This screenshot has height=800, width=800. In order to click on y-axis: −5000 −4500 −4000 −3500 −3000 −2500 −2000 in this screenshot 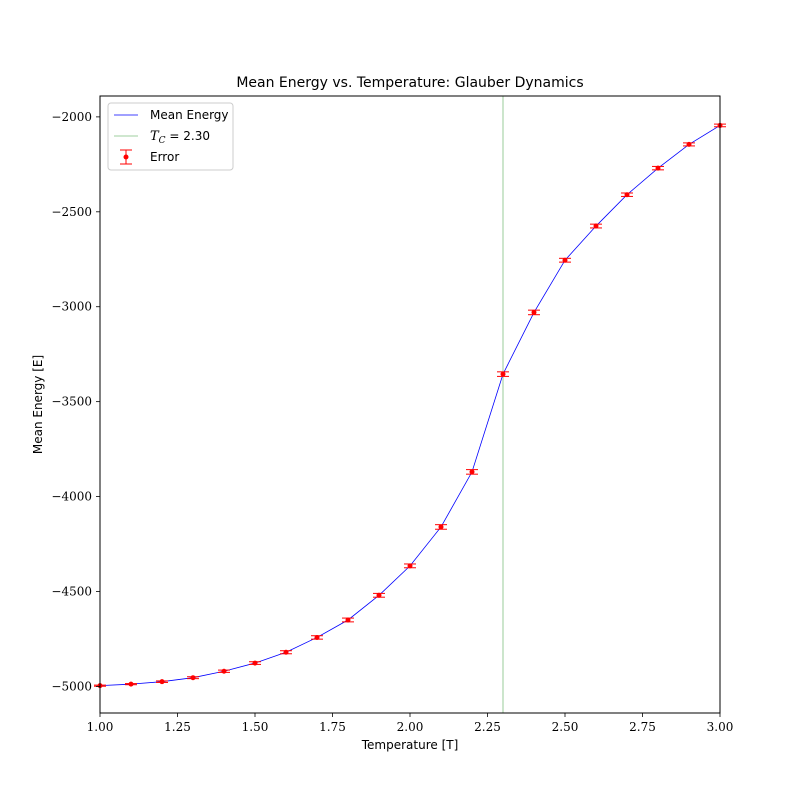, I will do `click(75, 401)`.